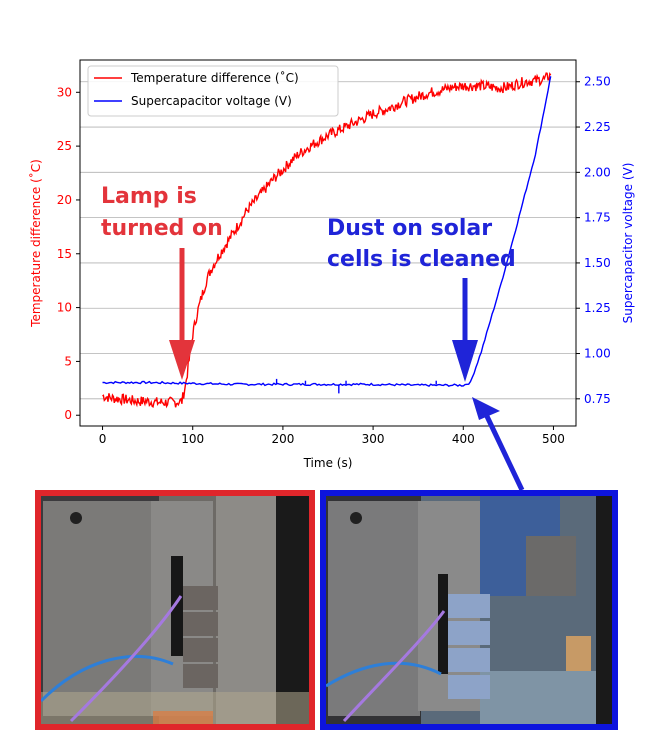  What do you see at coordinates (175, 610) in the screenshot?
I see `dusty-solar-panel-photo` at bounding box center [175, 610].